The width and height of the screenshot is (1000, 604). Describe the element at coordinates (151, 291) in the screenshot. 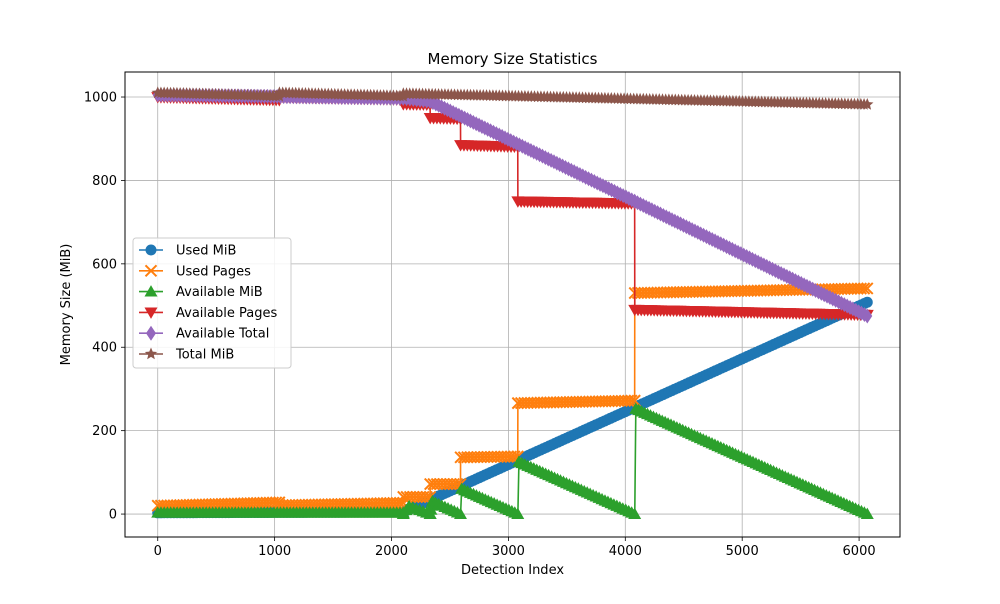

I see `legend-marker-available-mib` at that location.